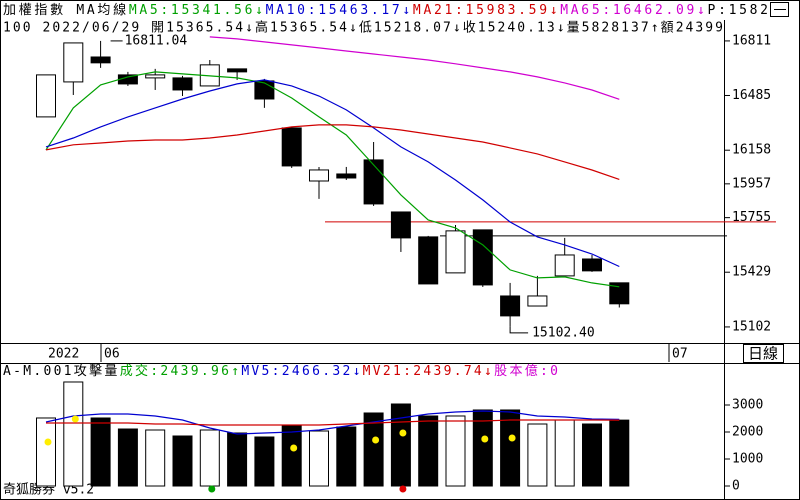 The image size is (800, 500). Describe the element at coordinates (526, 371) in the screenshot. I see `header-segment: 股本億:0` at that location.